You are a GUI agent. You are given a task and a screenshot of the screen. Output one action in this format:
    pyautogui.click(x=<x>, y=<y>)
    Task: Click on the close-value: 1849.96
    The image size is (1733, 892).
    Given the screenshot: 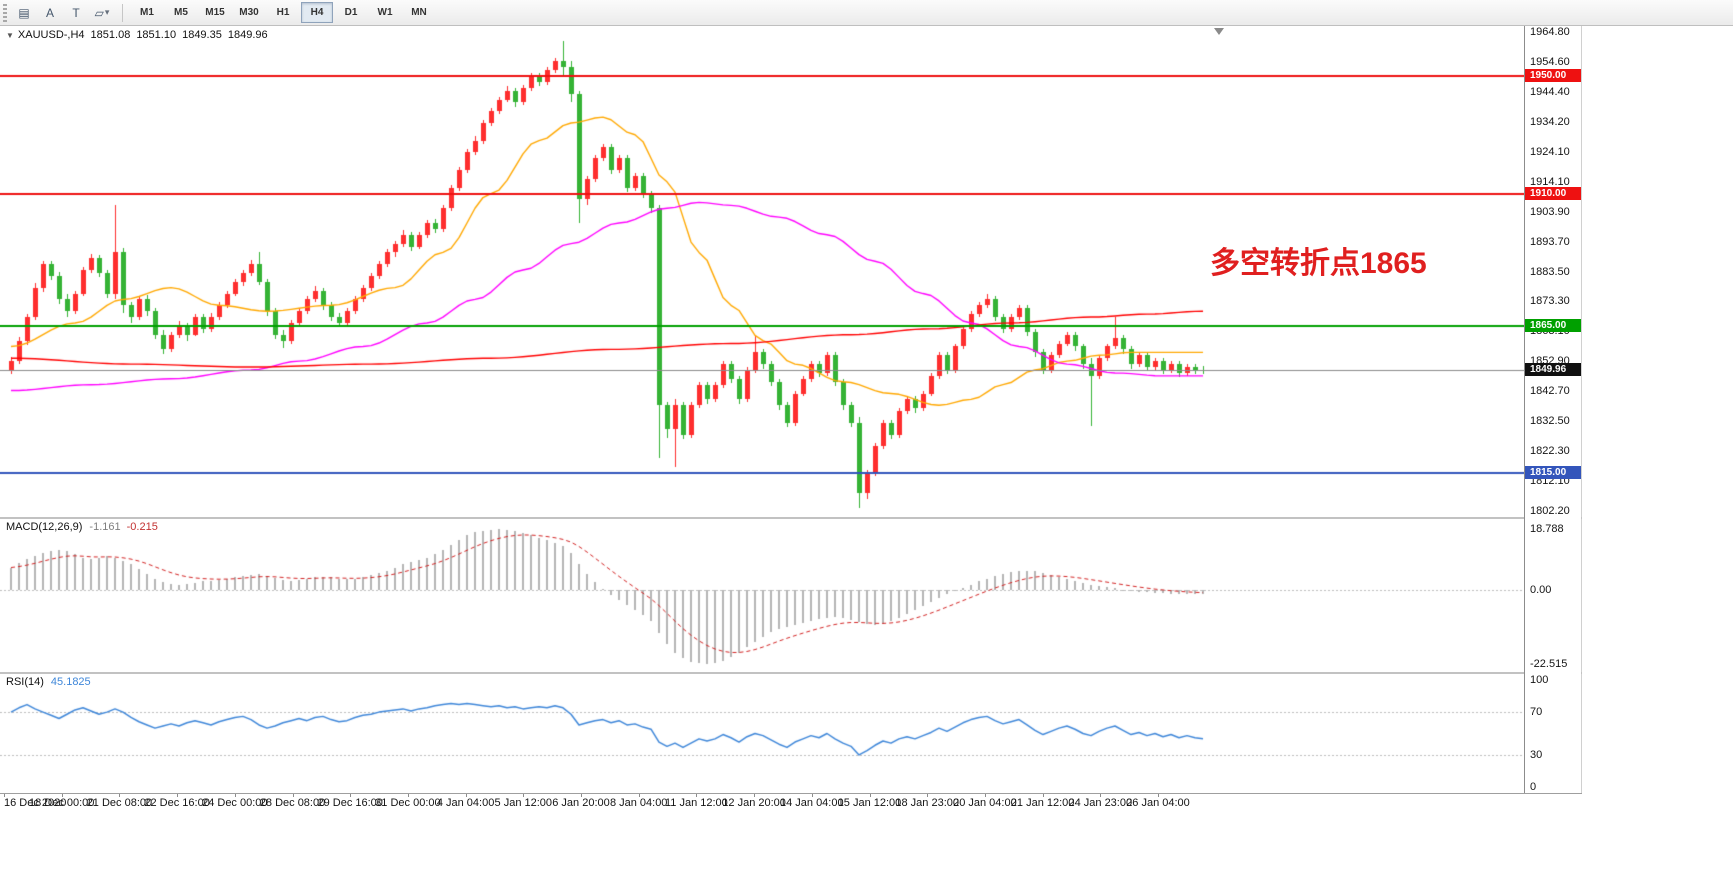 What is the action you would take?
    pyautogui.click(x=247, y=35)
    